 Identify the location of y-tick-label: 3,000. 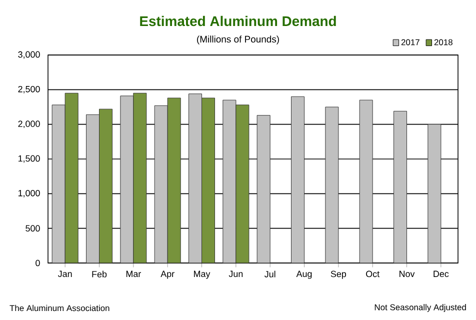
(29, 55).